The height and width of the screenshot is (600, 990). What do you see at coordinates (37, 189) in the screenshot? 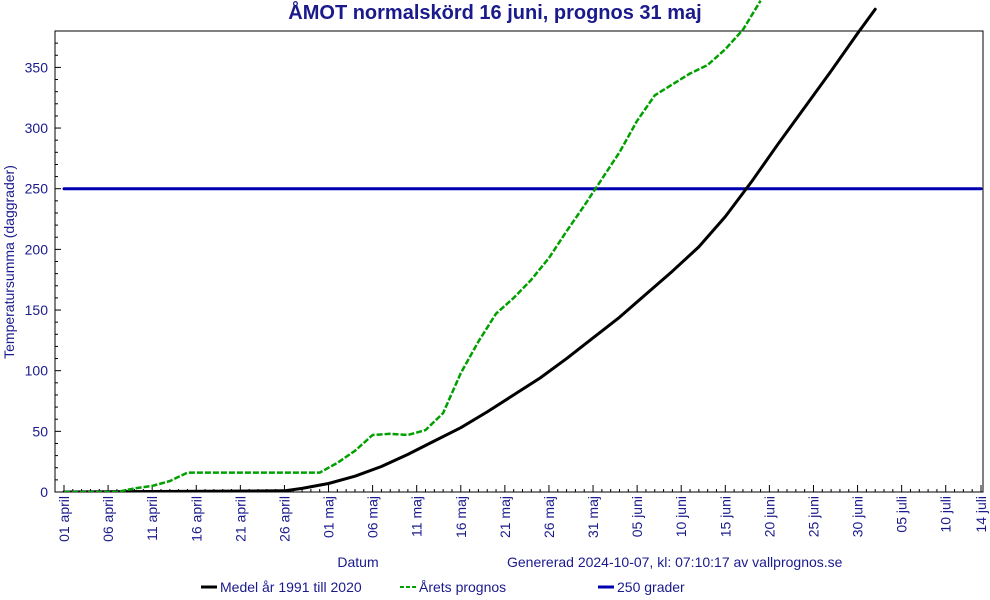
I see `y-tick-label: 250` at bounding box center [37, 189].